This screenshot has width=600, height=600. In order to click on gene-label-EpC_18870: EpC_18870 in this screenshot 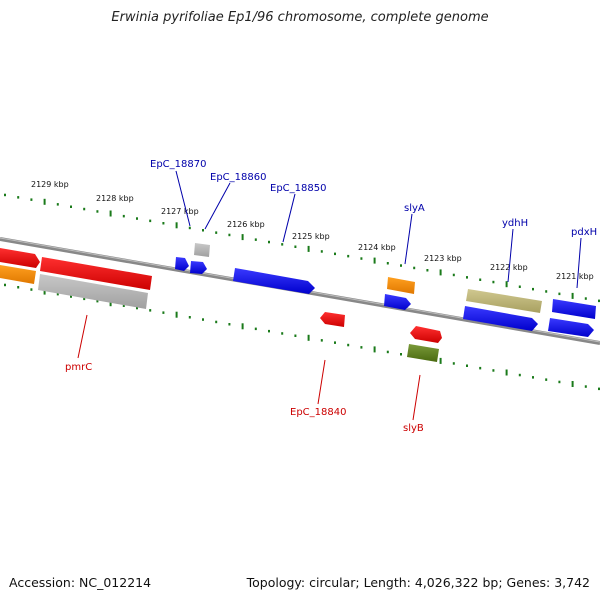, I will do `click(178, 164)`.